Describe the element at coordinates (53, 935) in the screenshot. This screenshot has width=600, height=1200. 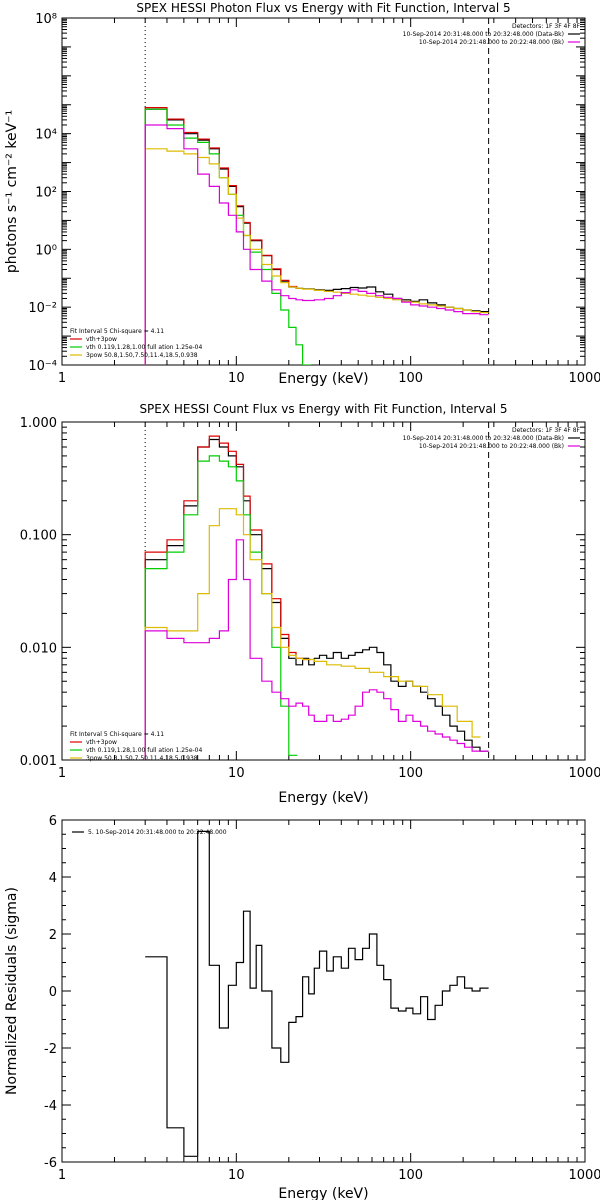
I see `y-tick-label: 2` at that location.